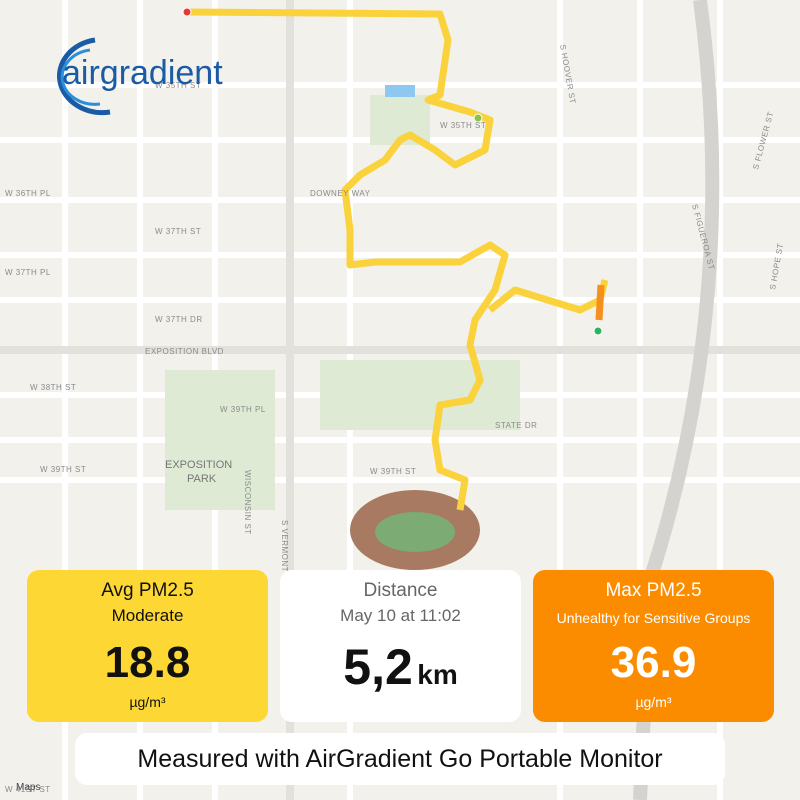 Image resolution: width=800 pixels, height=800 pixels. I want to click on logo-text: airgradient, so click(142, 73).